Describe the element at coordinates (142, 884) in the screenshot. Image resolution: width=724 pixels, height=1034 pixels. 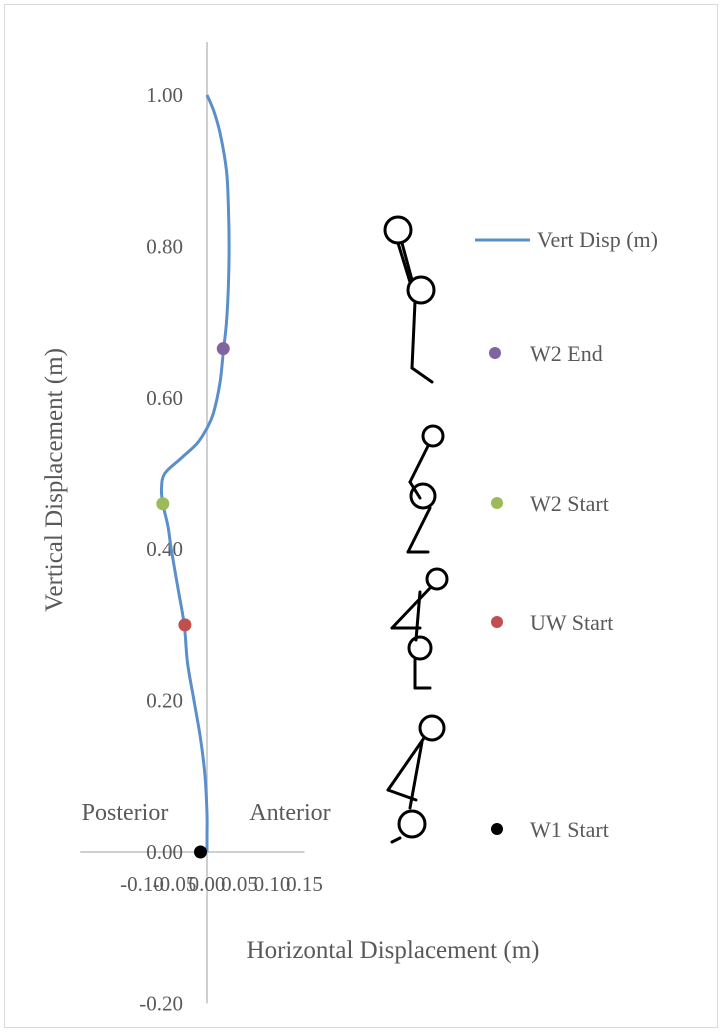
I see `x-tick-label: -0.10` at that location.